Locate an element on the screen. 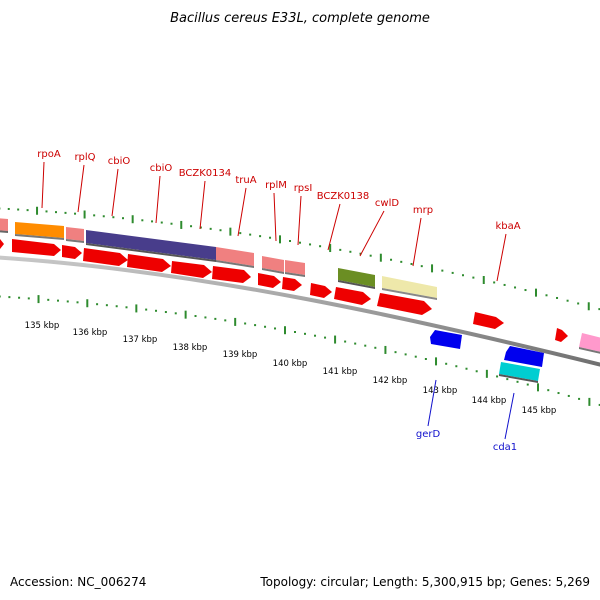  gene-label: BCZK0138 is located at coordinates (343, 196).